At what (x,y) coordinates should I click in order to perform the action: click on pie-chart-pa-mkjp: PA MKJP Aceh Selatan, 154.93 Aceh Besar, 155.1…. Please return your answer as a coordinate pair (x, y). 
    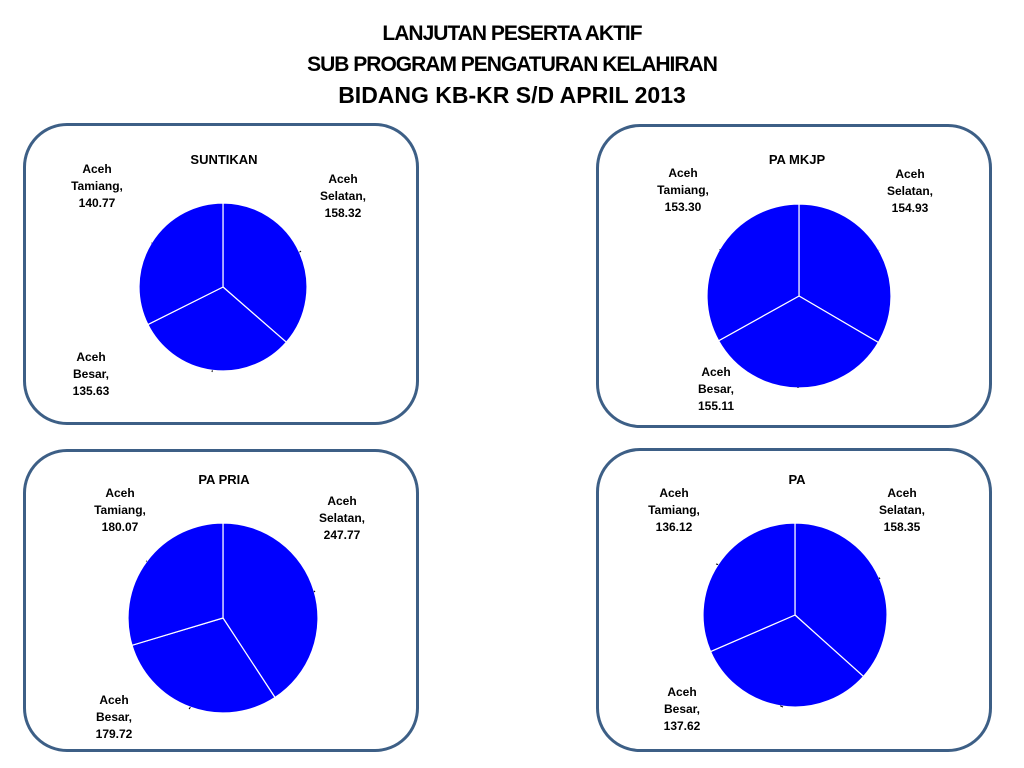
    Looking at the image, I should click on (795, 282).